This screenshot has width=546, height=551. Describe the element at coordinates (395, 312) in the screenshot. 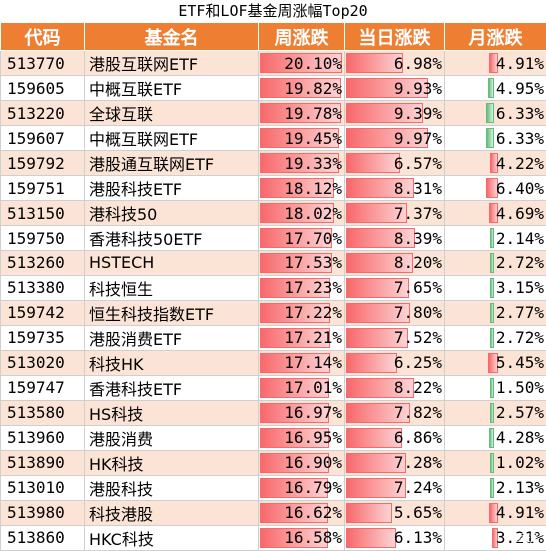

I see `cell-day: 7.80%` at that location.